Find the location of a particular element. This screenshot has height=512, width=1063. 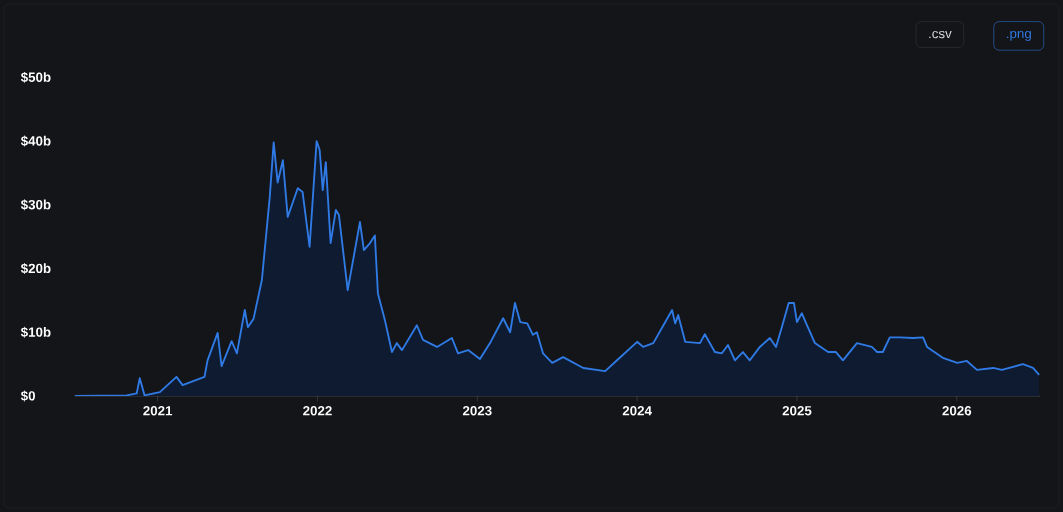

y-tick-label: $20b is located at coordinates (35, 268).